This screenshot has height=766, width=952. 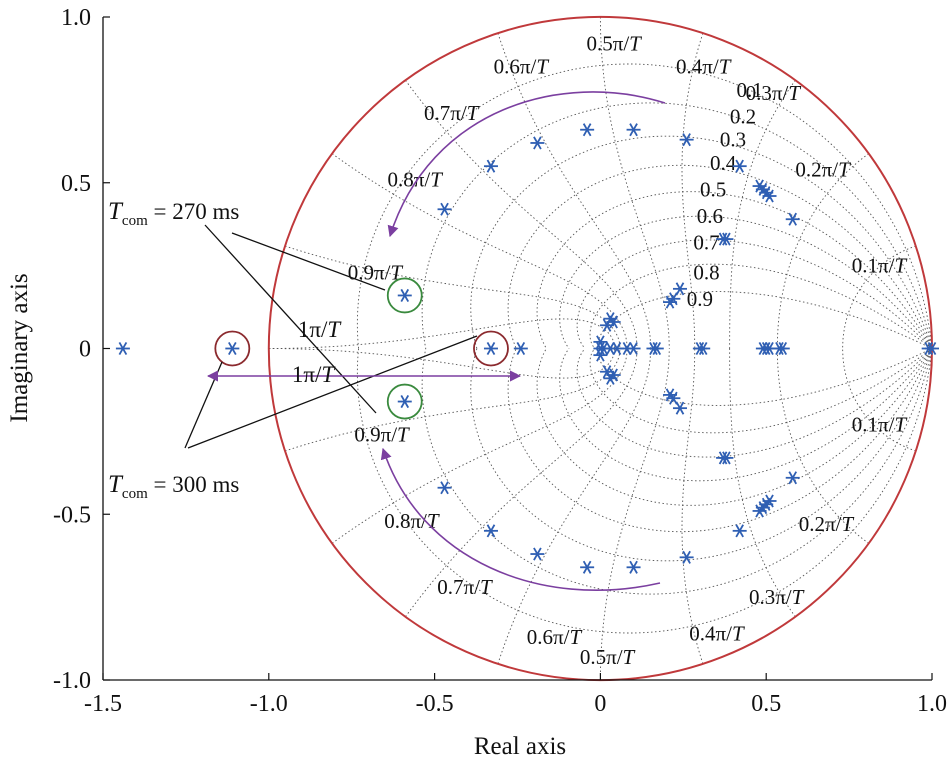 What do you see at coordinates (774, 93) in the screenshot?
I see `wn-label-upper: 0.3π/T` at bounding box center [774, 93].